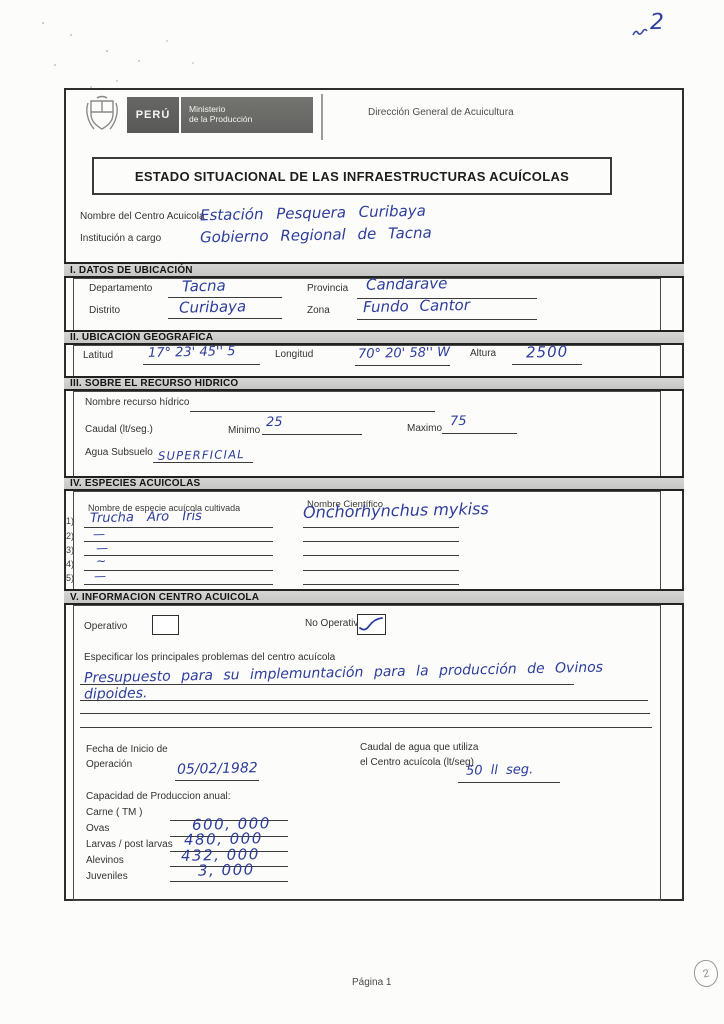 Image resolution: width=724 pixels, height=1024 pixels. What do you see at coordinates (135, 483) in the screenshot?
I see `section4-title: IV. ESPECIES ACUICOLAS` at bounding box center [135, 483].